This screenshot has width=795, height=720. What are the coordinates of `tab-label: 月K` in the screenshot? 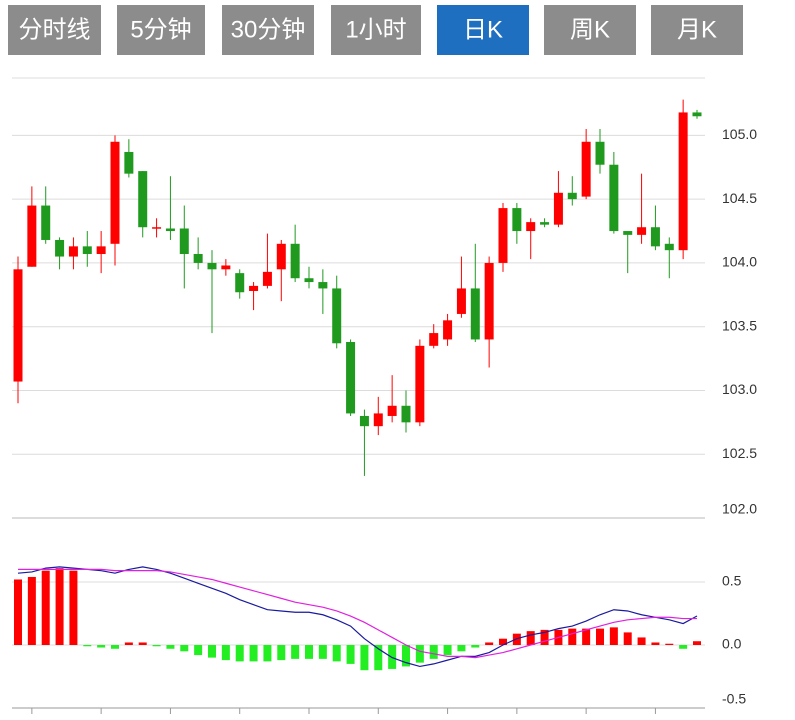 It's located at (697, 29).